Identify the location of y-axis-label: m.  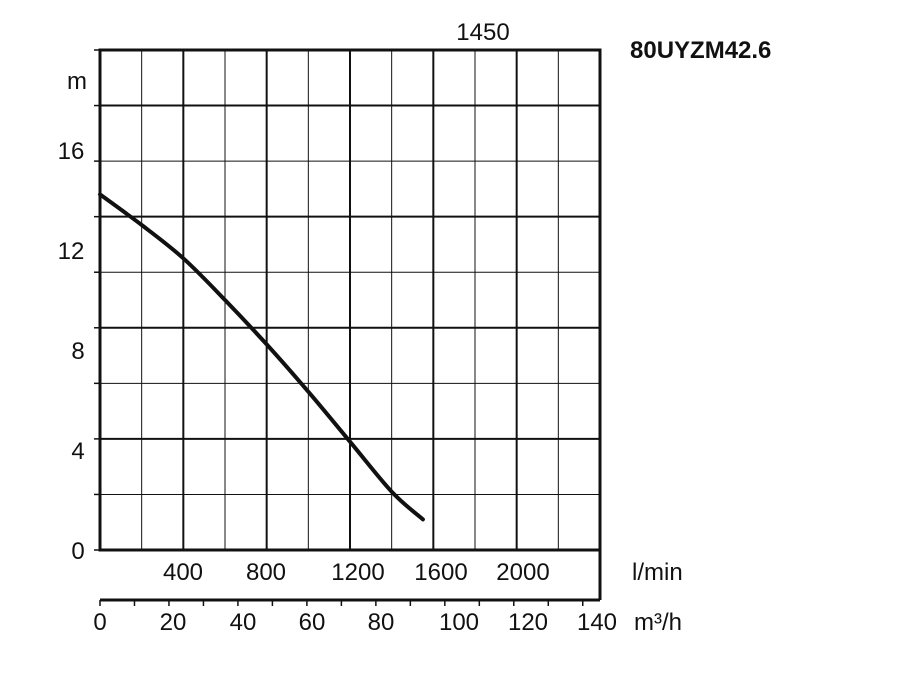
(77, 81).